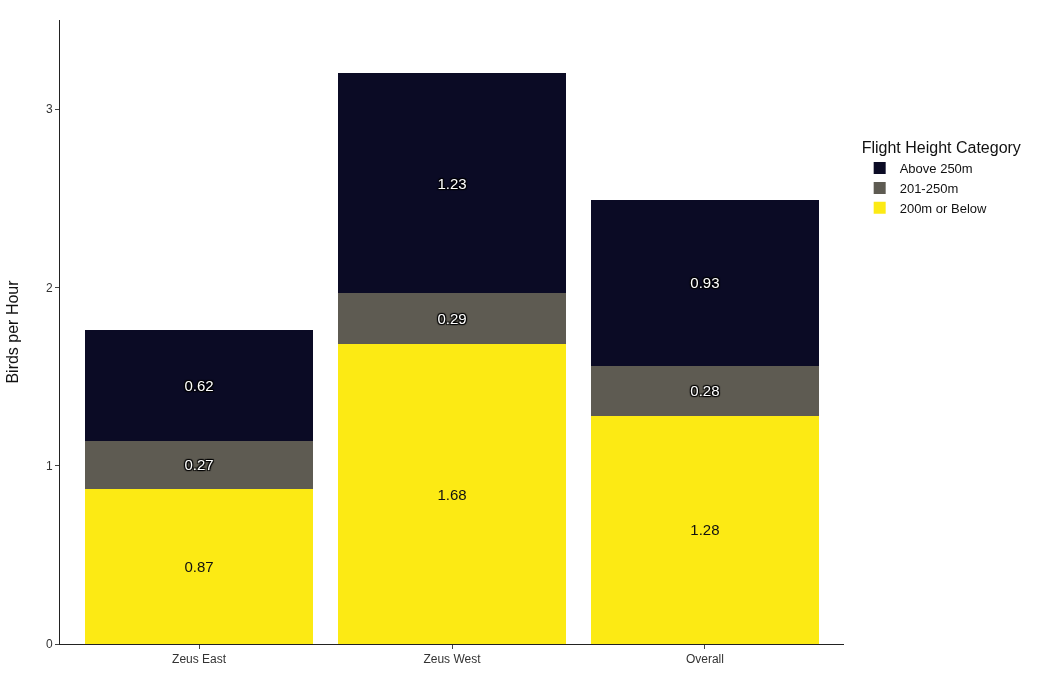  I want to click on y-tick-label: 3, so click(49, 109).